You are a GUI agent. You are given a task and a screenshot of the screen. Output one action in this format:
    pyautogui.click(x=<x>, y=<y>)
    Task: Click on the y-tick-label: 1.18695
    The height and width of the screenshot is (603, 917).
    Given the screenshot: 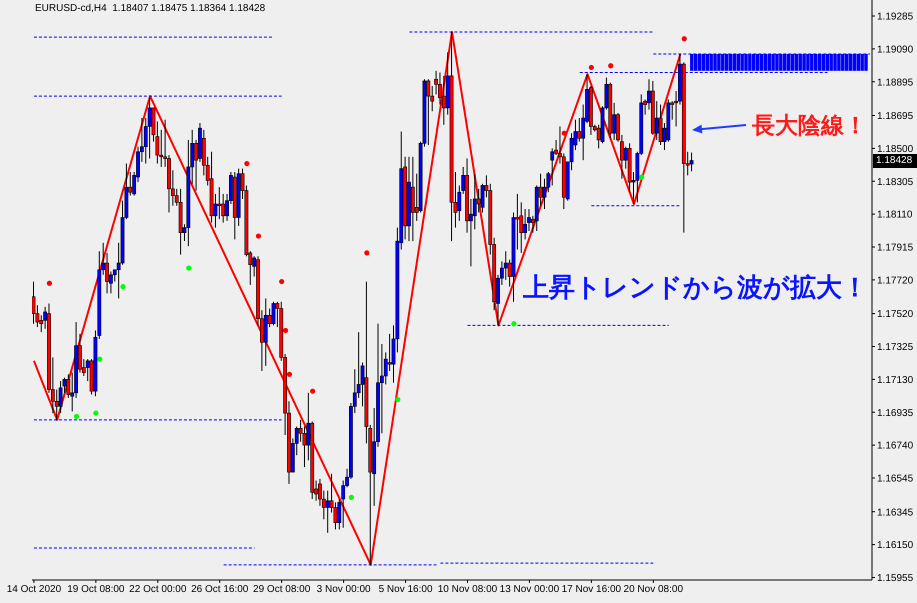 What is the action you would take?
    pyautogui.click(x=895, y=116)
    